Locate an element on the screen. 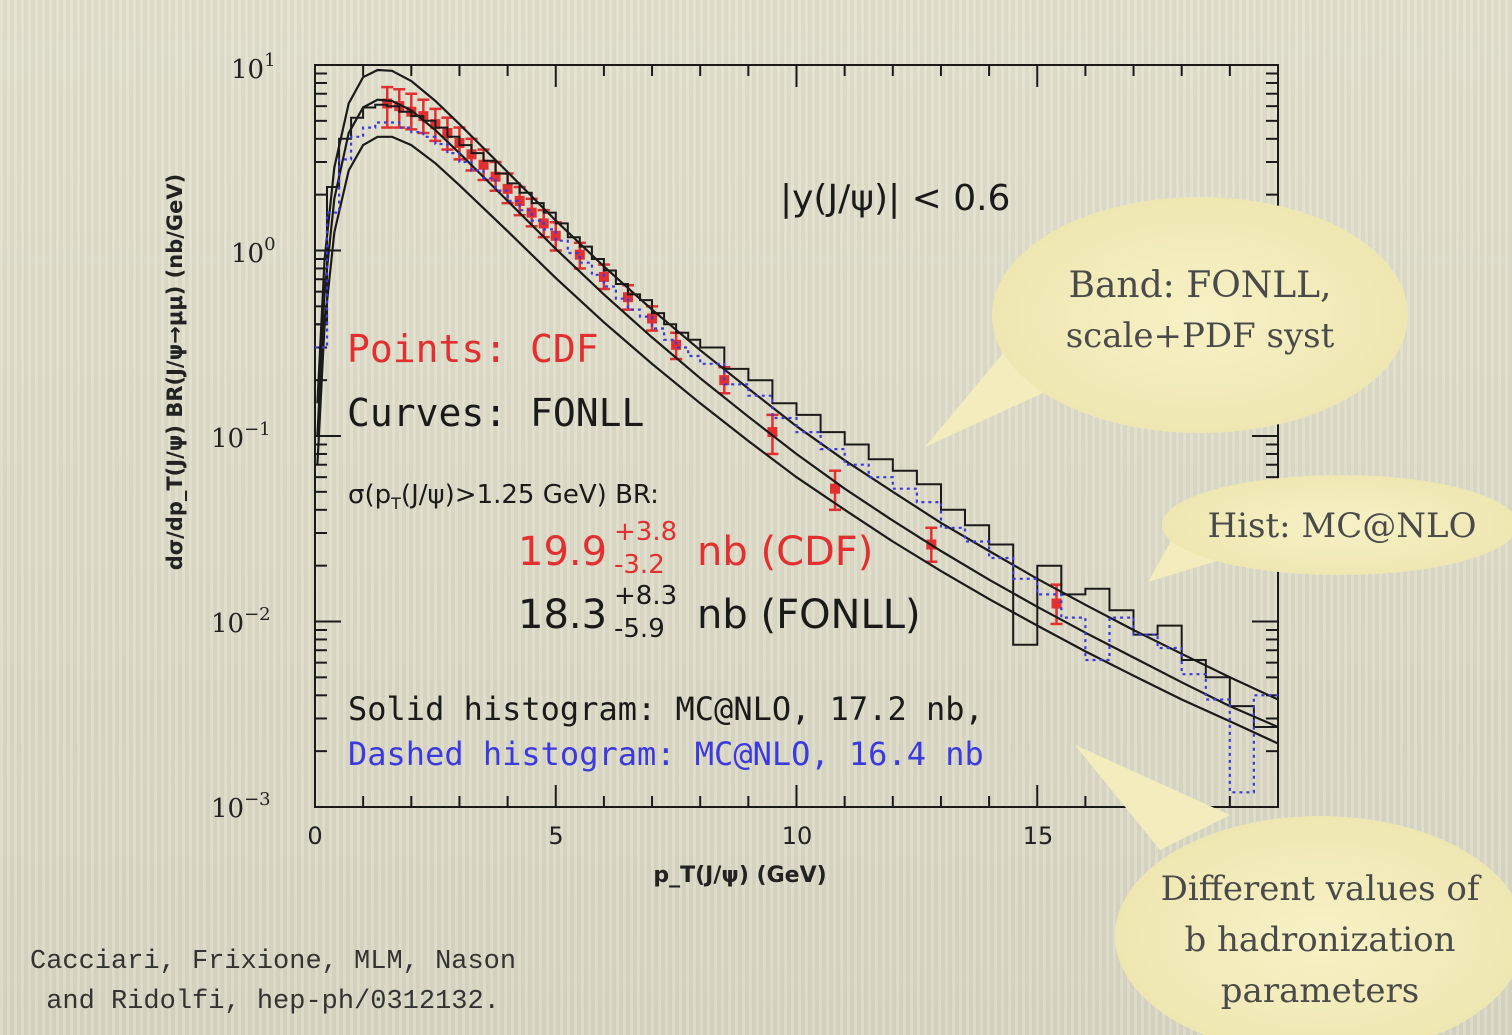  y-tick-label: 10⁰ is located at coordinates (253, 251).